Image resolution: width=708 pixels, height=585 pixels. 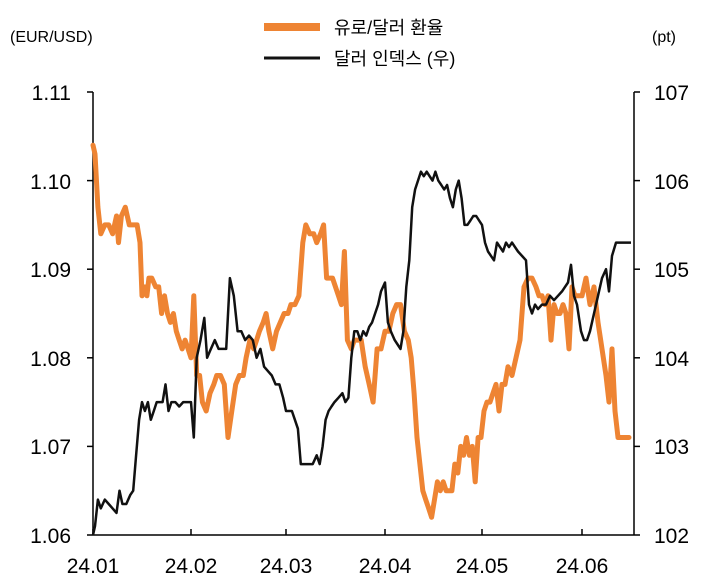 What do you see at coordinates (671, 536) in the screenshot?
I see `right-y-tick-label: 102` at bounding box center [671, 536].